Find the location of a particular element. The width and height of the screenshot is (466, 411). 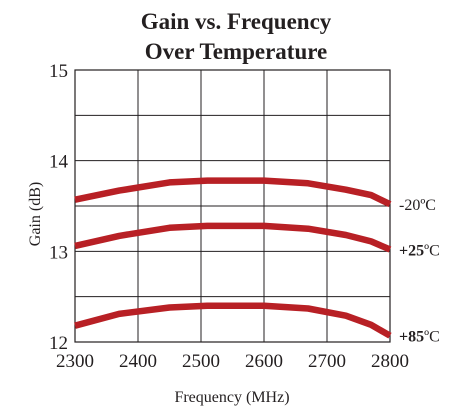

x-tick-label-2300: 2300 is located at coordinates (75, 361).